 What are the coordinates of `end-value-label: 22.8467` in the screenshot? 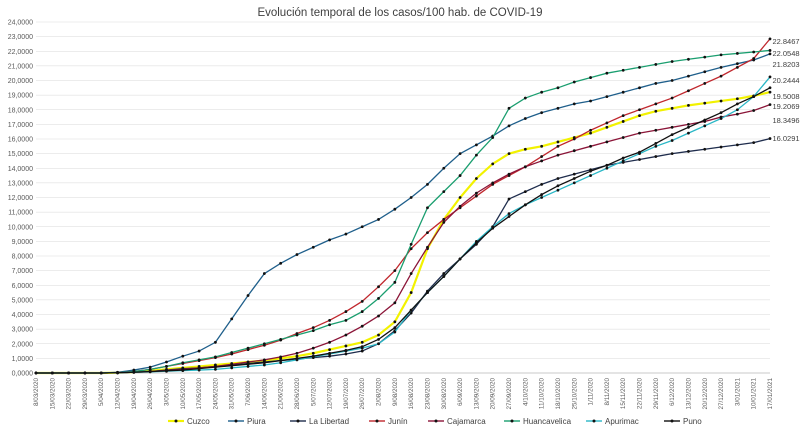 It's located at (785, 41).